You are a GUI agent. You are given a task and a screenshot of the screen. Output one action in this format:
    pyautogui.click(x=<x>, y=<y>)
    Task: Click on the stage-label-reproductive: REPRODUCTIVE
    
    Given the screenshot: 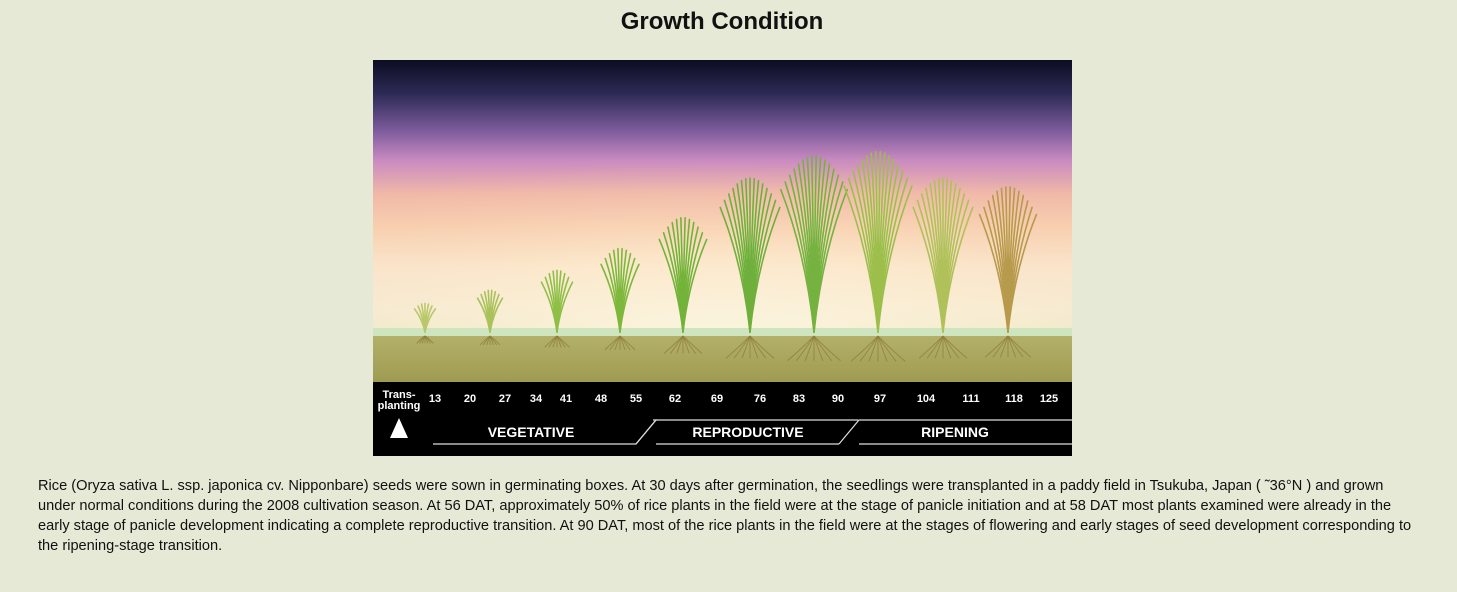 What is the action you would take?
    pyautogui.click(x=747, y=432)
    